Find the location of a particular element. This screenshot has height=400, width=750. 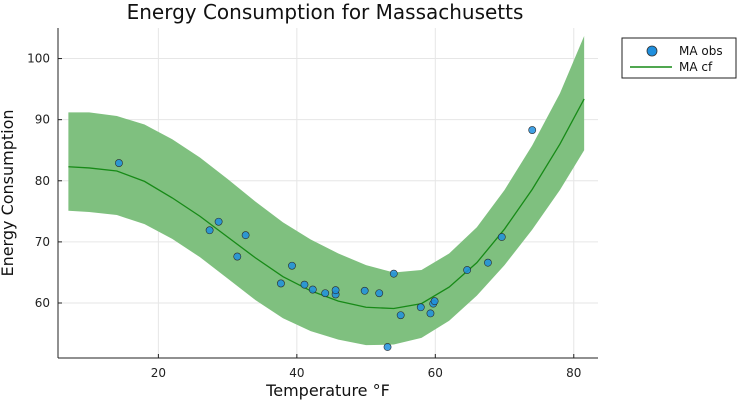

y-tick-label: 80 is located at coordinates (42, 181).